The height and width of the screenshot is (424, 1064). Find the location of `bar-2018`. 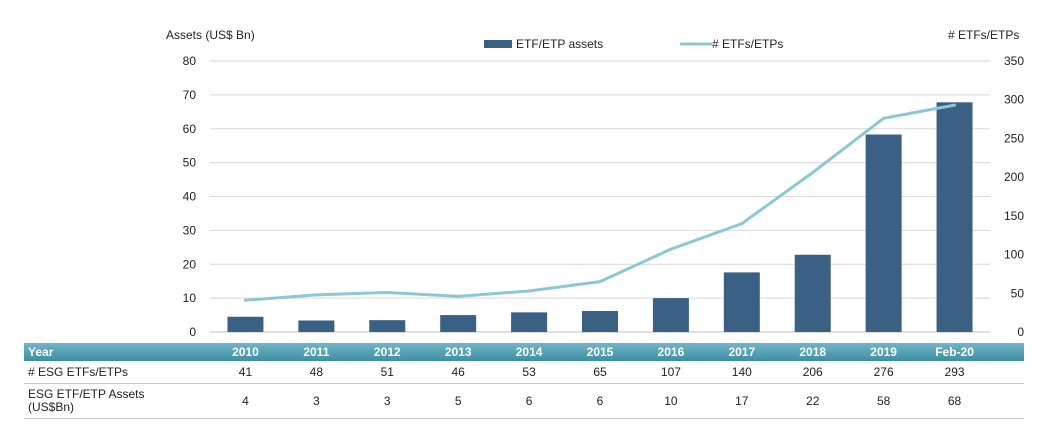

bar-2018 is located at coordinates (812, 293).